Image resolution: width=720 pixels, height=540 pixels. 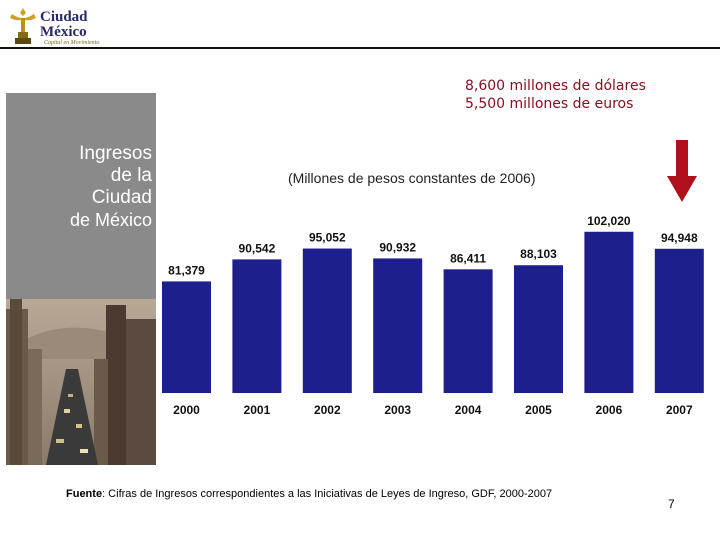 What do you see at coordinates (538, 254) in the screenshot?
I see `value-label-2005: 88,103` at bounding box center [538, 254].